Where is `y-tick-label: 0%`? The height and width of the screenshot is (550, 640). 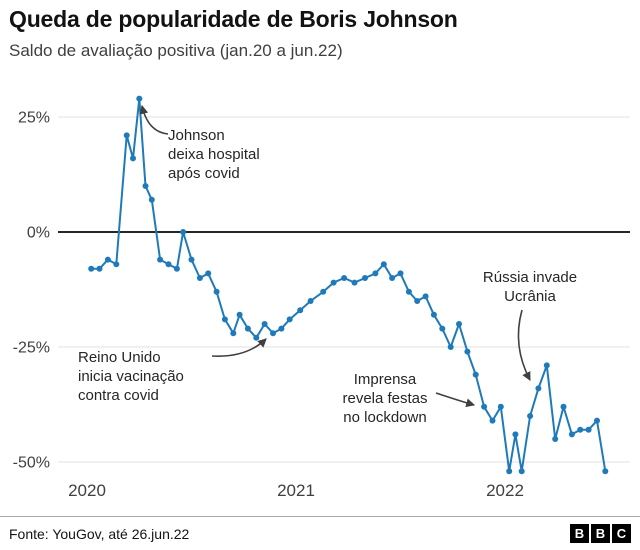
y-tick-label: 0% is located at coordinates (38, 233).